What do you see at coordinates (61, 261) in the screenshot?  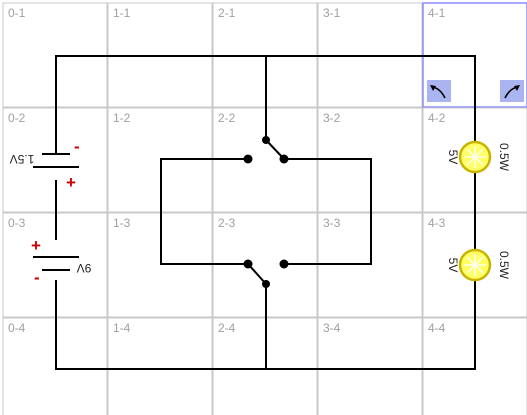 I see `battery-9v: 9V + -` at bounding box center [61, 261].